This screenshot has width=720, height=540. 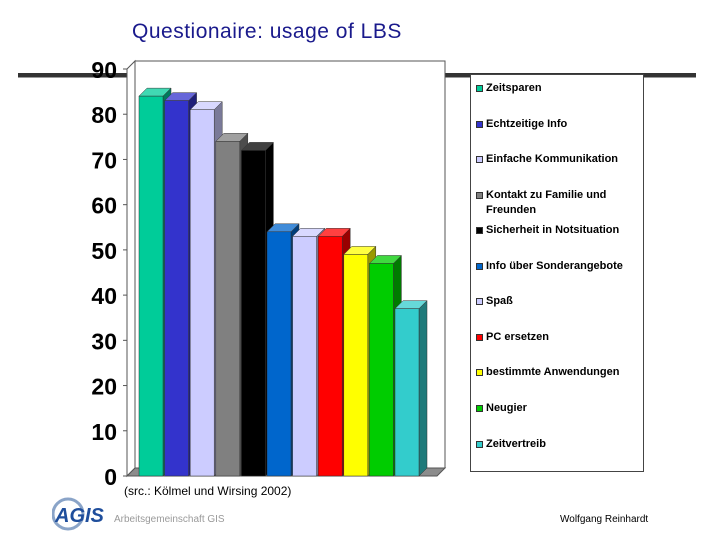 I want to click on y-tick-label: 40, so click(x=104, y=296).